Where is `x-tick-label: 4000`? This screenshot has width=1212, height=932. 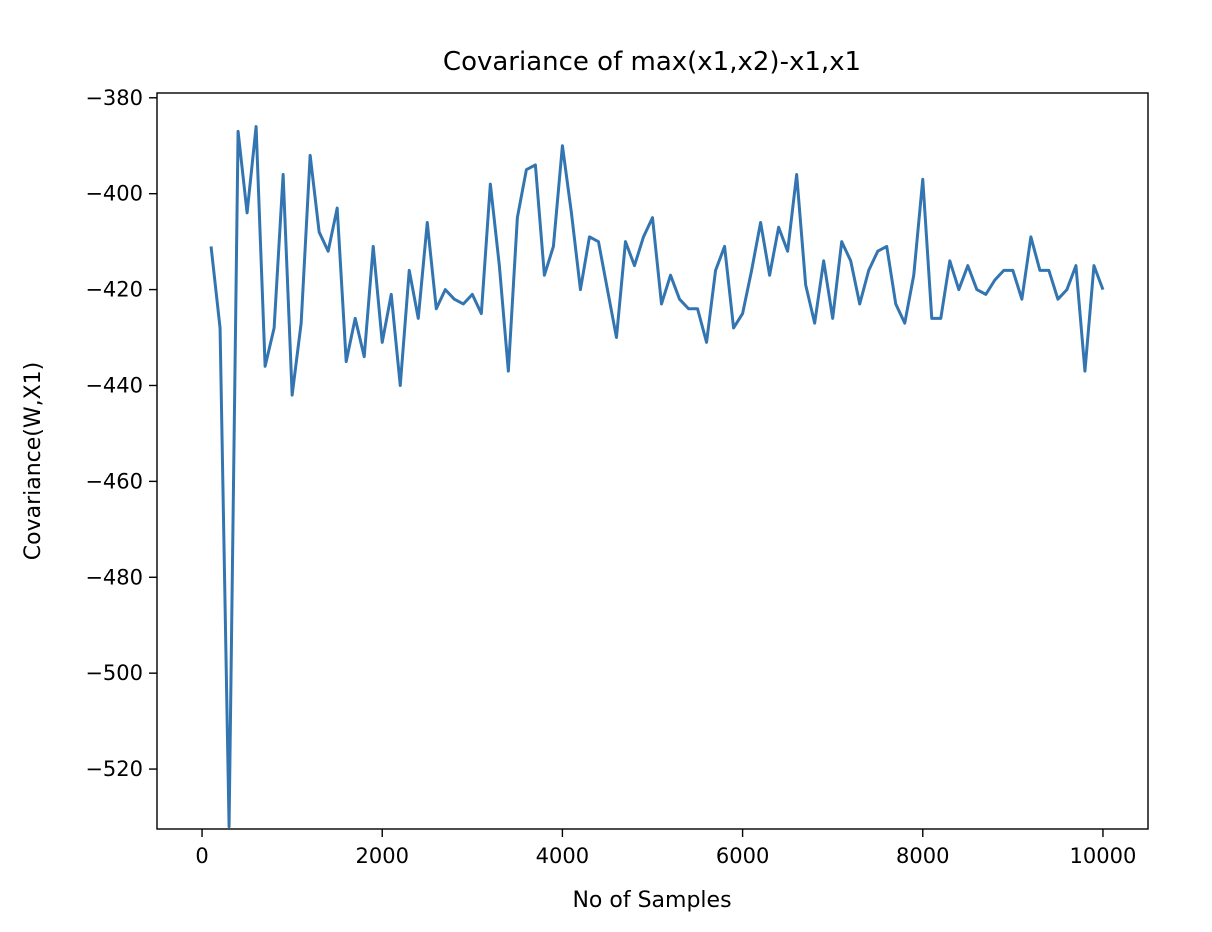
x-tick-label: 4000 is located at coordinates (562, 856).